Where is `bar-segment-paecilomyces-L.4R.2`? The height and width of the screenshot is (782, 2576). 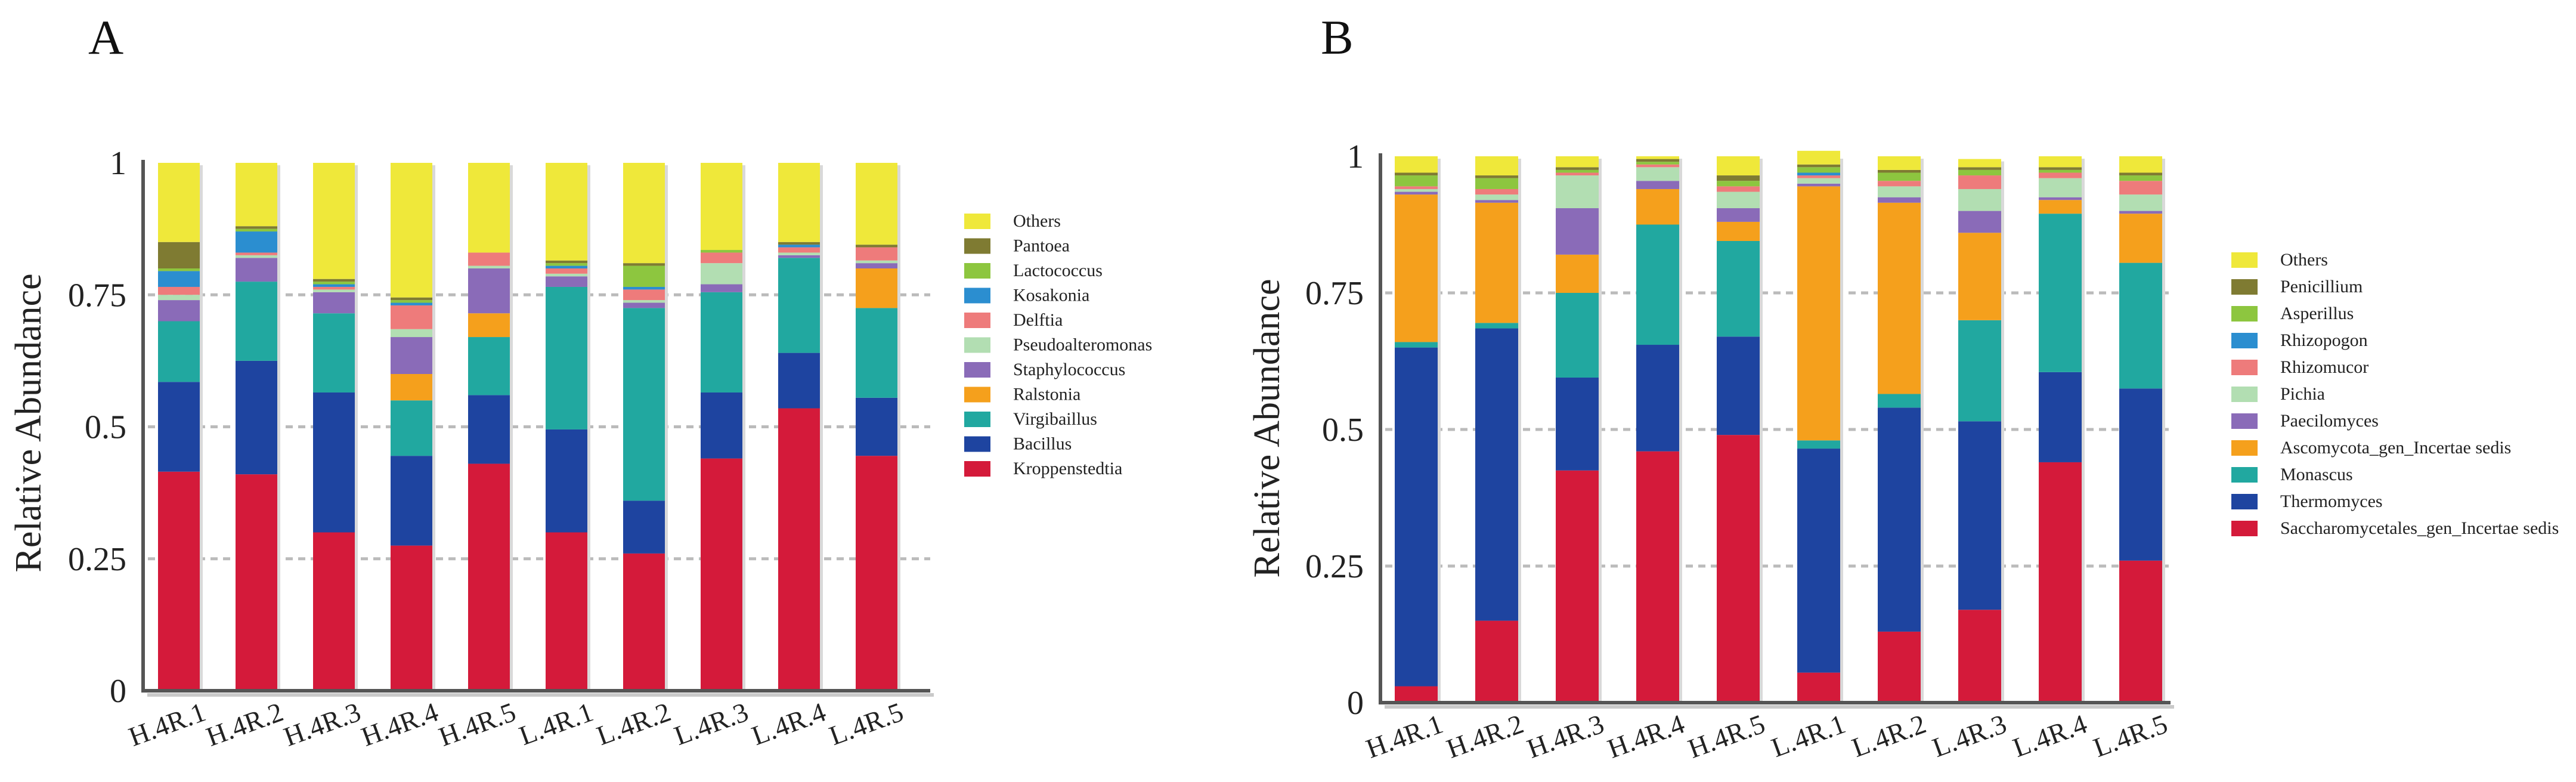 bar-segment-paecilomyces-L.4R.2 is located at coordinates (1899, 200).